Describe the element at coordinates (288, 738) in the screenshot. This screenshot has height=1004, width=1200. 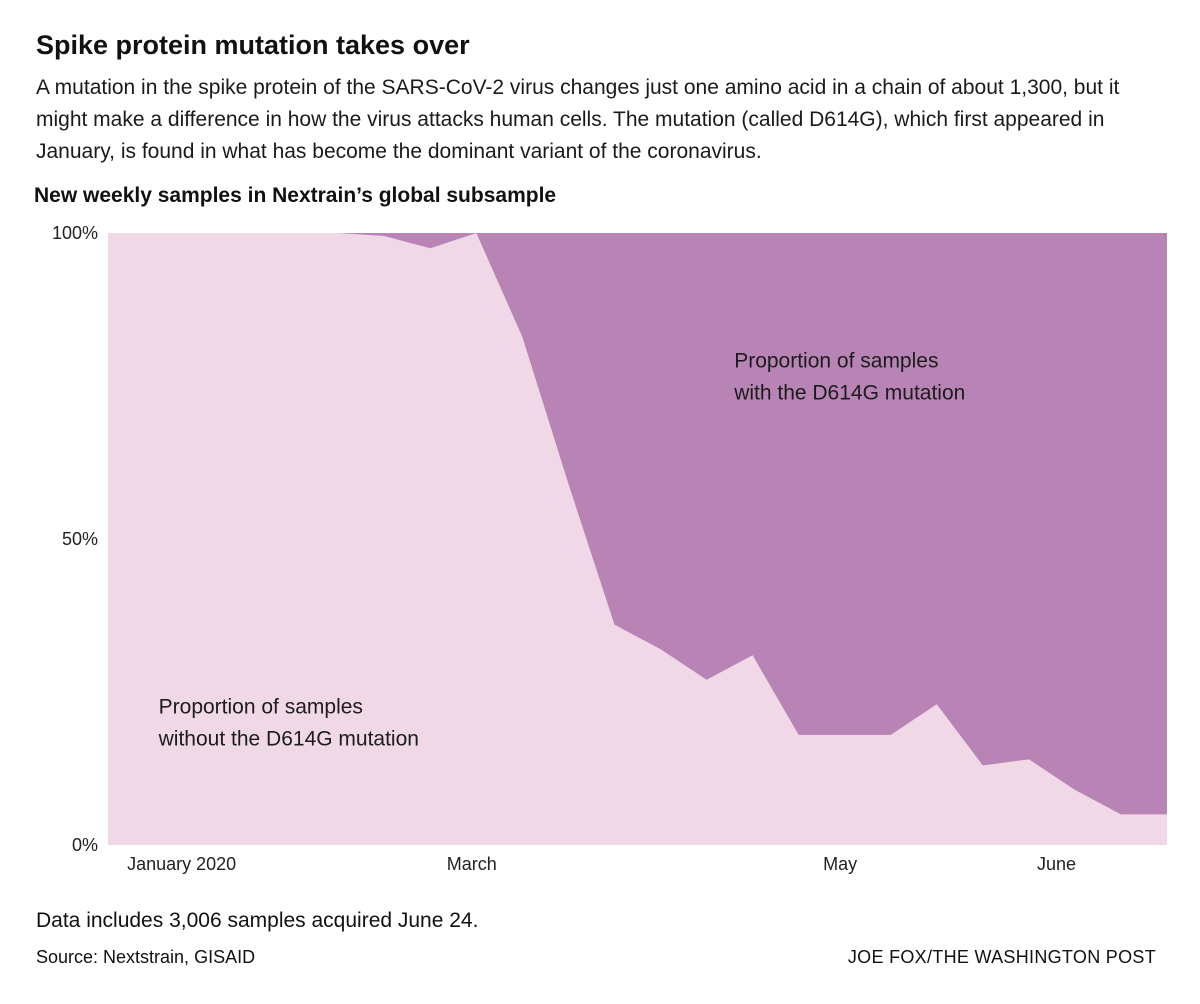
I see `series-annotation-label: without the D614G mutation` at that location.